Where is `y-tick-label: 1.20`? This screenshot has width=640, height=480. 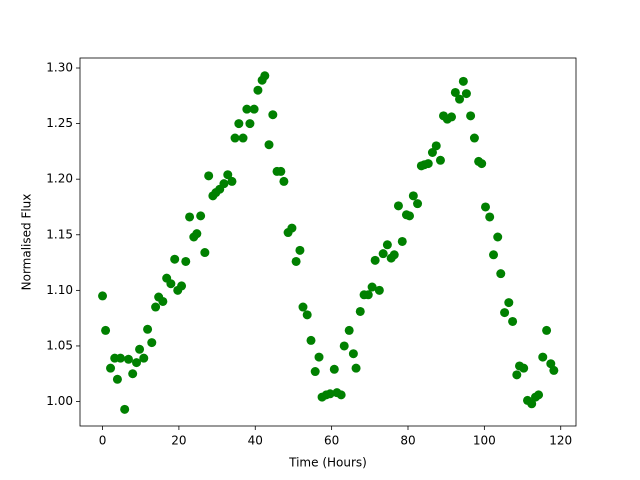 y-tick-label: 1.20 is located at coordinates (59, 179).